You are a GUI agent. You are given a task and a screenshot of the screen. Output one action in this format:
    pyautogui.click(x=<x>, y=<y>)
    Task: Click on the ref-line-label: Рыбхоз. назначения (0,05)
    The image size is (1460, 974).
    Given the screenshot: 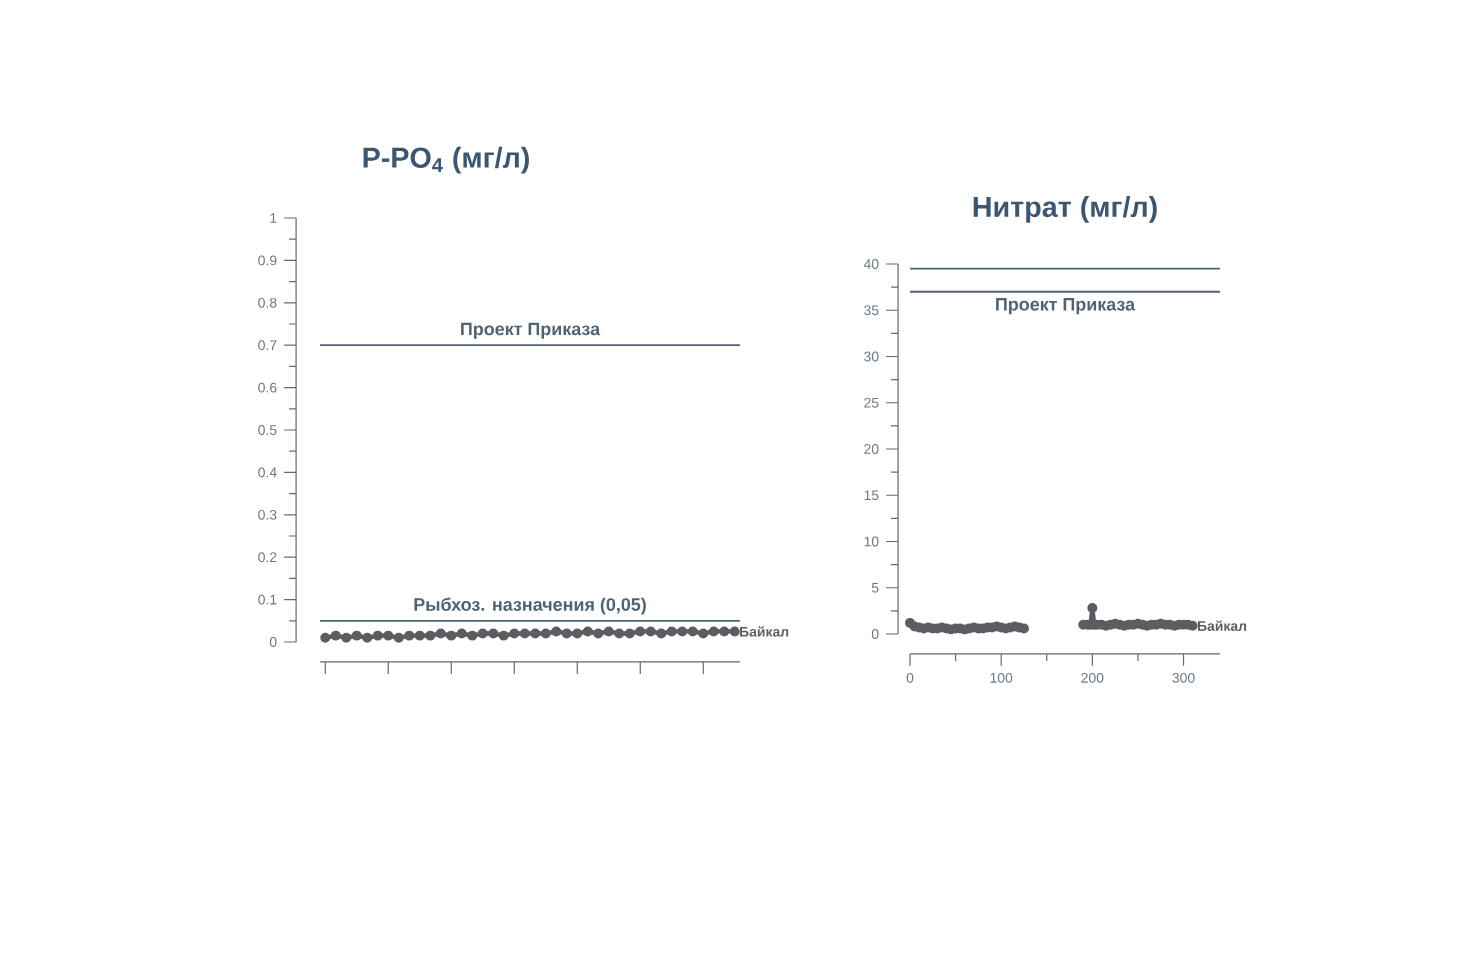 What is the action you would take?
    pyautogui.click(x=530, y=606)
    